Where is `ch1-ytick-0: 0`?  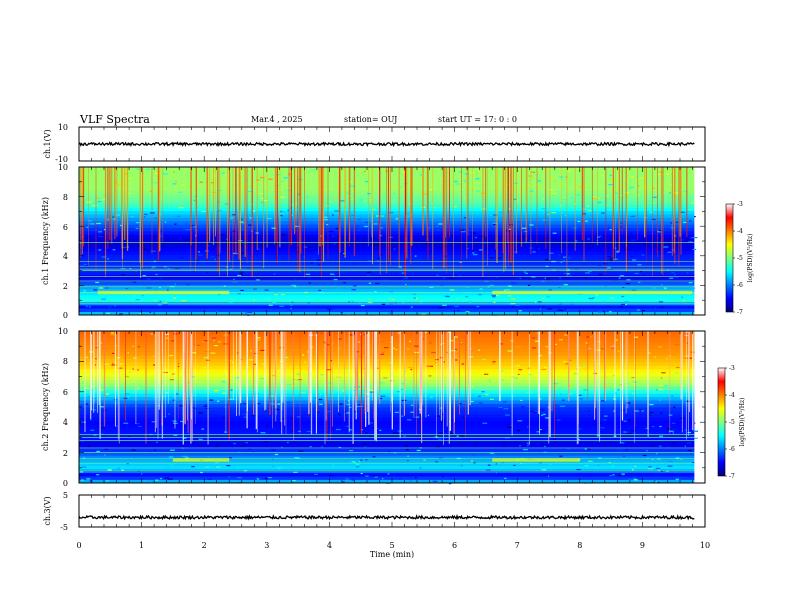 ch1-ytick-0: 0 is located at coordinates (65, 315).